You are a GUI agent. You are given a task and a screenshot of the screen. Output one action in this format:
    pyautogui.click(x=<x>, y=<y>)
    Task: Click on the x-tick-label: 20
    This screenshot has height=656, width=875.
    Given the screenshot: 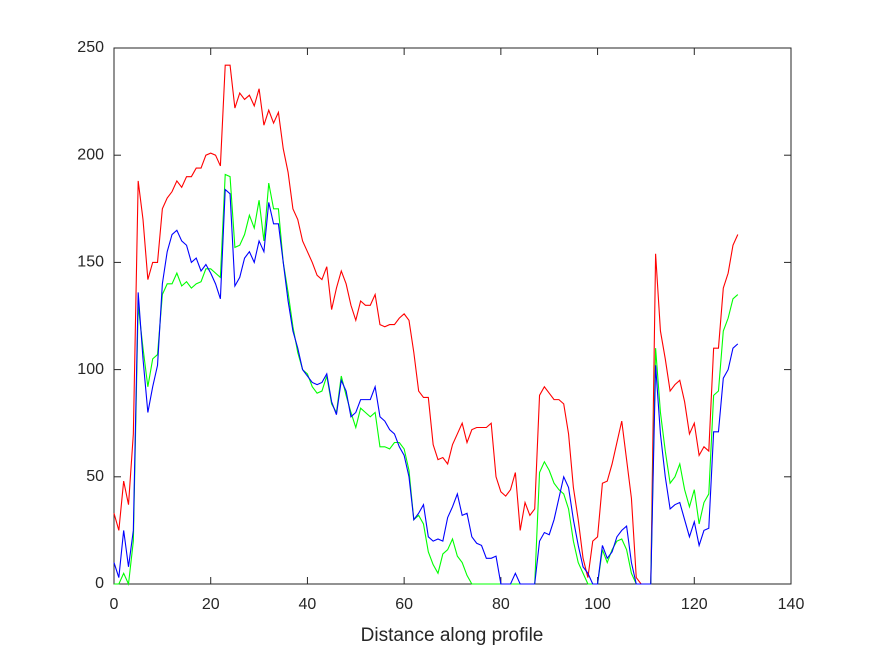 What is the action you would take?
    pyautogui.click(x=211, y=604)
    